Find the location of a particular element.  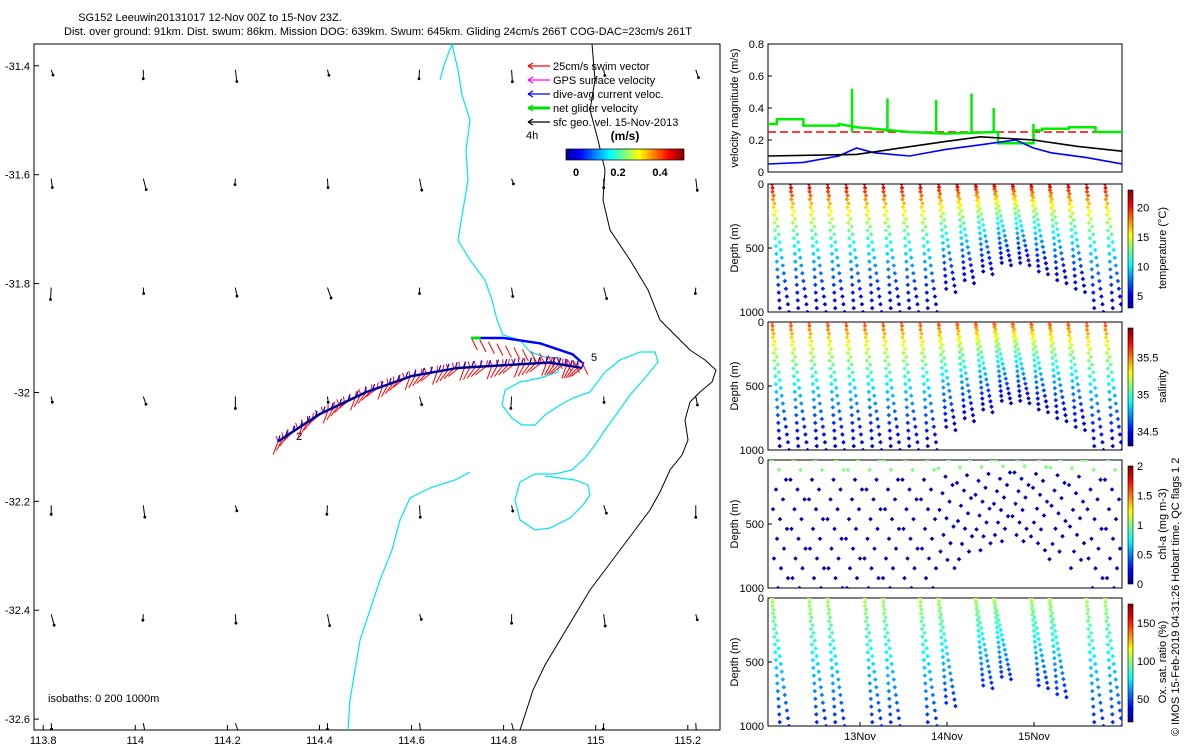

section-colorbar-tick-label: 1.5 is located at coordinates (1144, 497).